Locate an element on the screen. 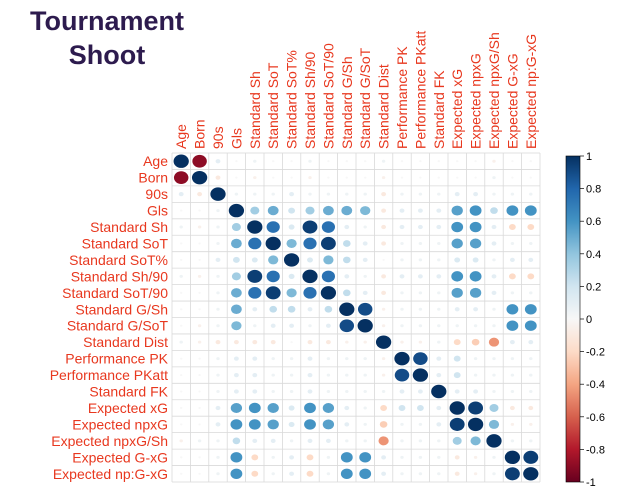 This screenshot has height=495, width=623. colorbar-tick-label: -1 is located at coordinates (591, 483).